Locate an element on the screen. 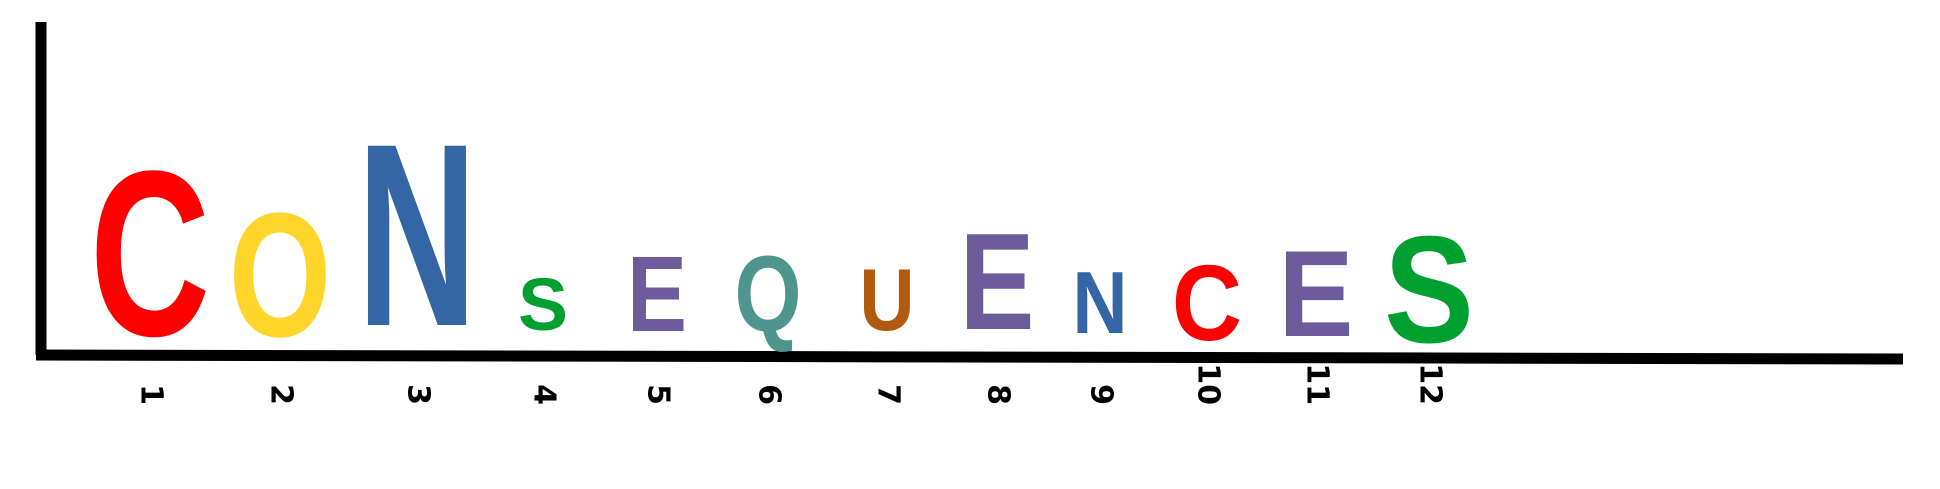 Image resolution: width=1940 pixels, height=489 pixels. logo-letter-4: S is located at coordinates (543, 305).